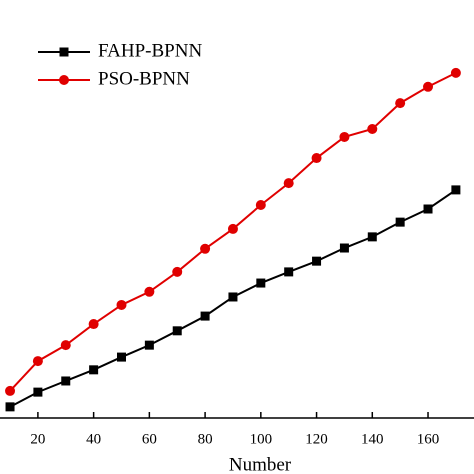 The width and height of the screenshot is (474, 474). I want to click on x-tick-label: 140, so click(372, 439).